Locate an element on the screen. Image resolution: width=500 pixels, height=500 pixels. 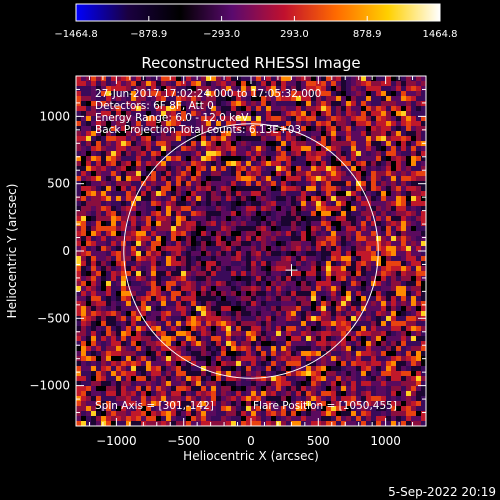
y-tick-label: 500 is located at coordinates (58, 184).